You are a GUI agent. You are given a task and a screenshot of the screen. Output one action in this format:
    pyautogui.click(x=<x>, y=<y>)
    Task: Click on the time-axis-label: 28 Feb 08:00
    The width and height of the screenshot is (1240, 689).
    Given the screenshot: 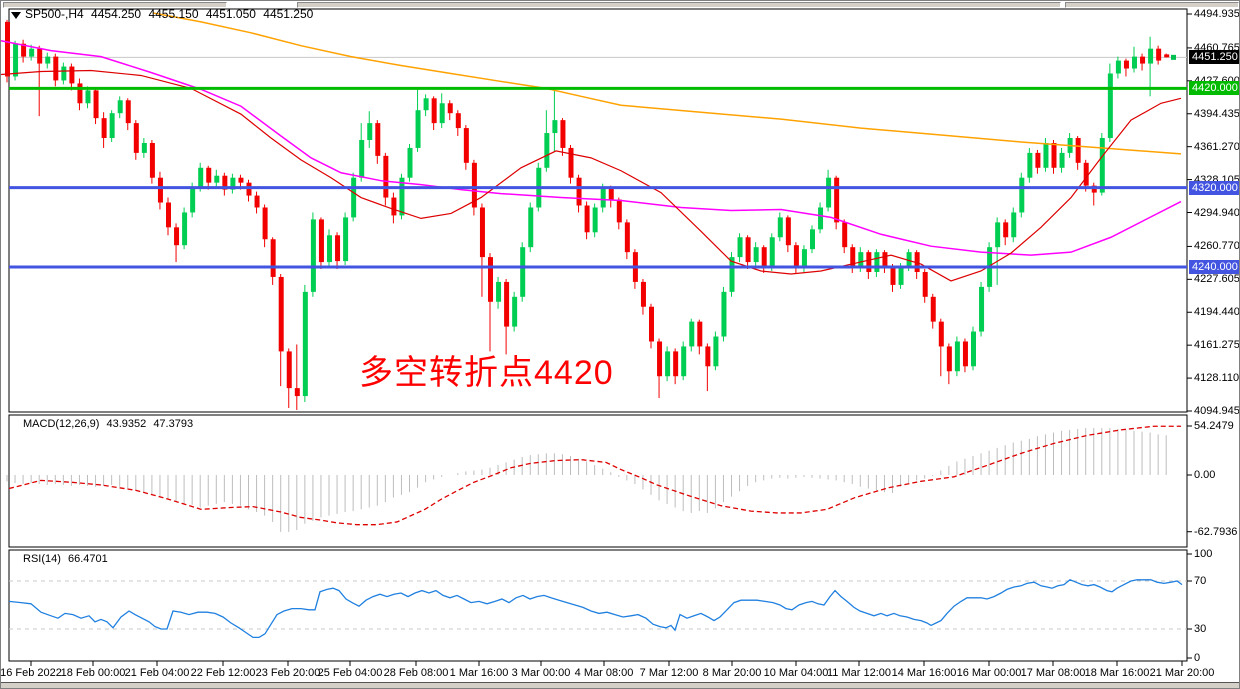 What is the action you would take?
    pyautogui.click(x=416, y=673)
    